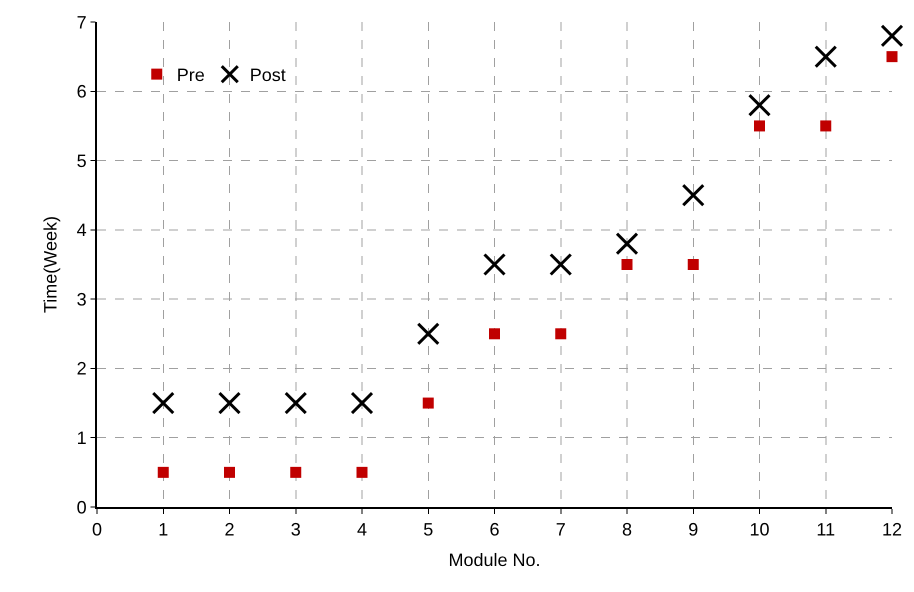 The height and width of the screenshot is (592, 914). Describe the element at coordinates (561, 529) in the screenshot. I see `x-tick-label: 7` at that location.